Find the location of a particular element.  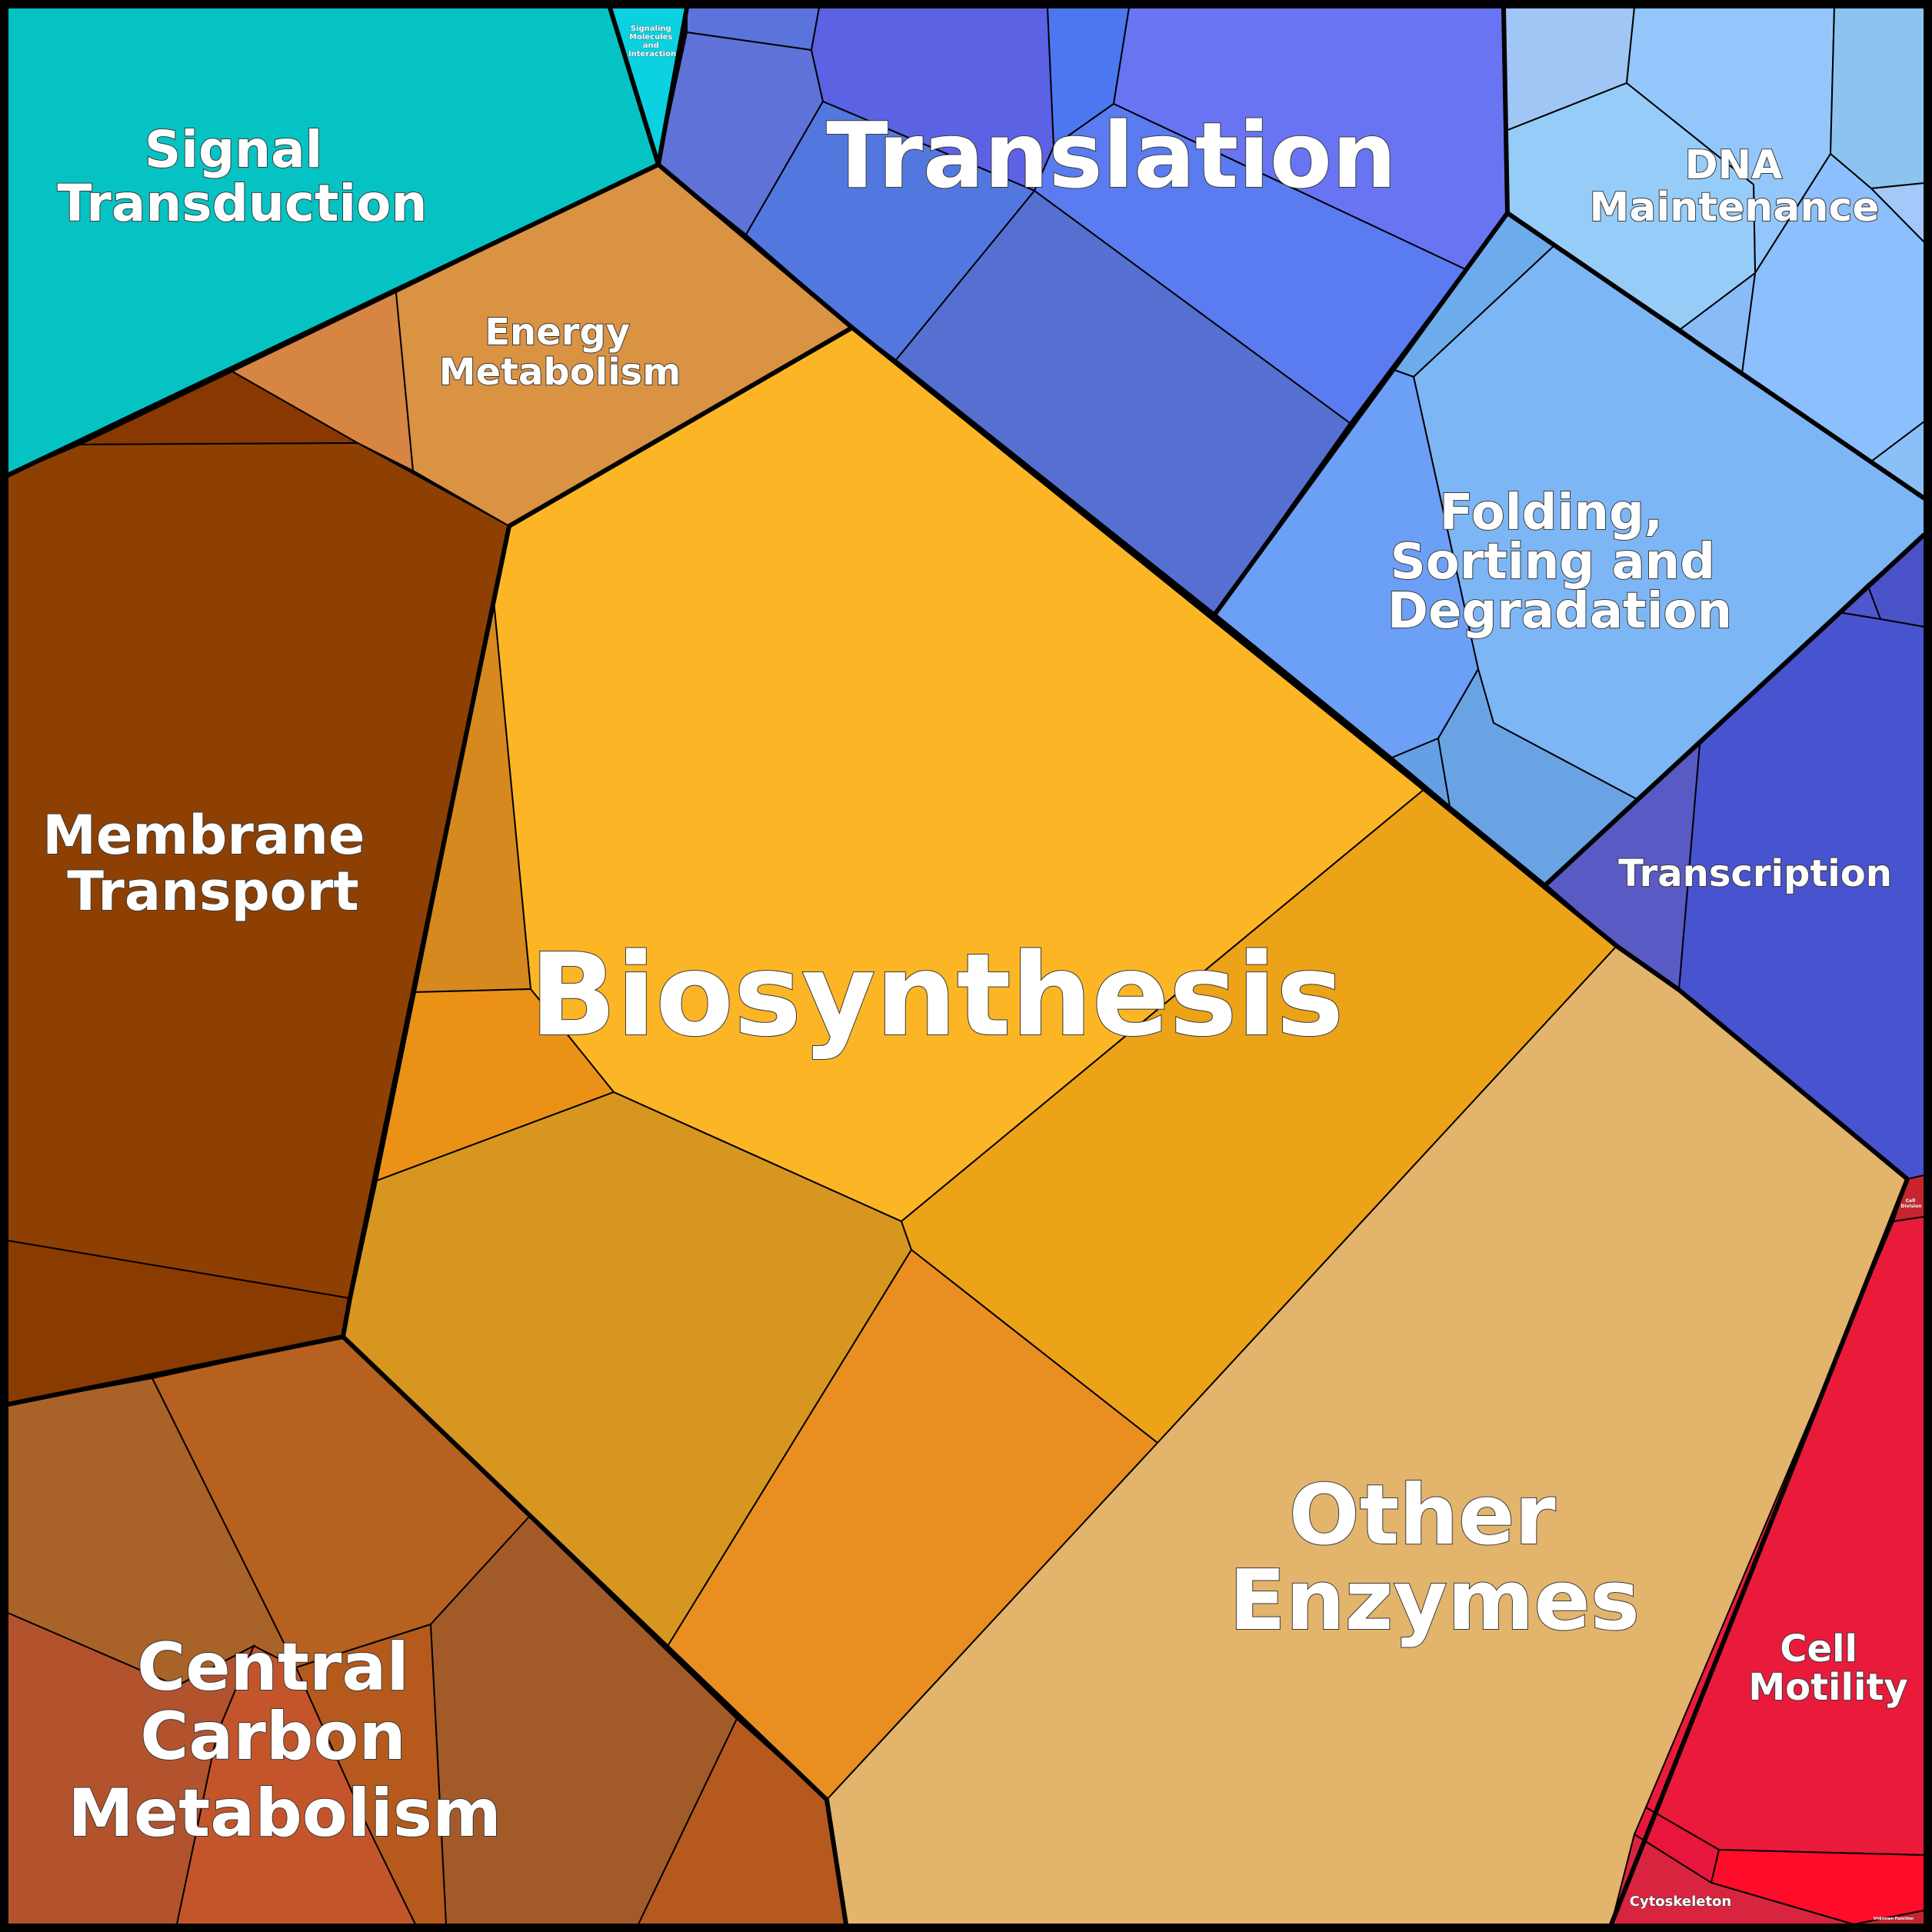

cell-group-folding is located at coordinates (1569, 549).